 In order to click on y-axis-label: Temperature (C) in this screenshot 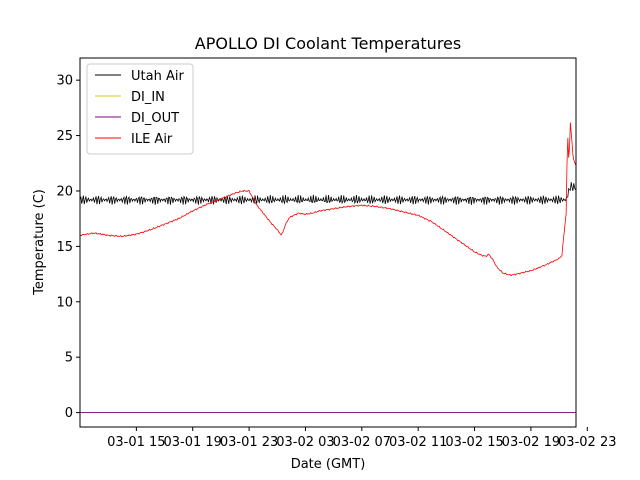, I will do `click(39, 242)`.